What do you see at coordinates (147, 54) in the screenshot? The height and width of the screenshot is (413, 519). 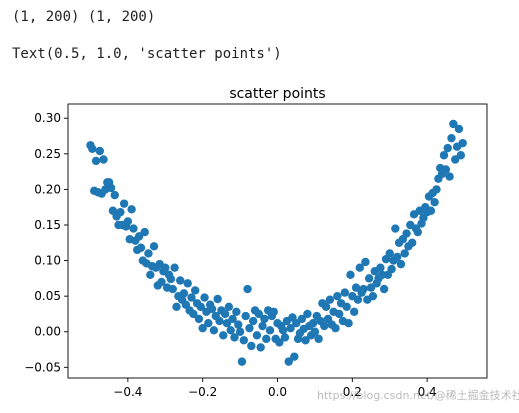 I see `output-text-title-object: Text(0.5, 1.0, 'scatter points')` at bounding box center [147, 54].